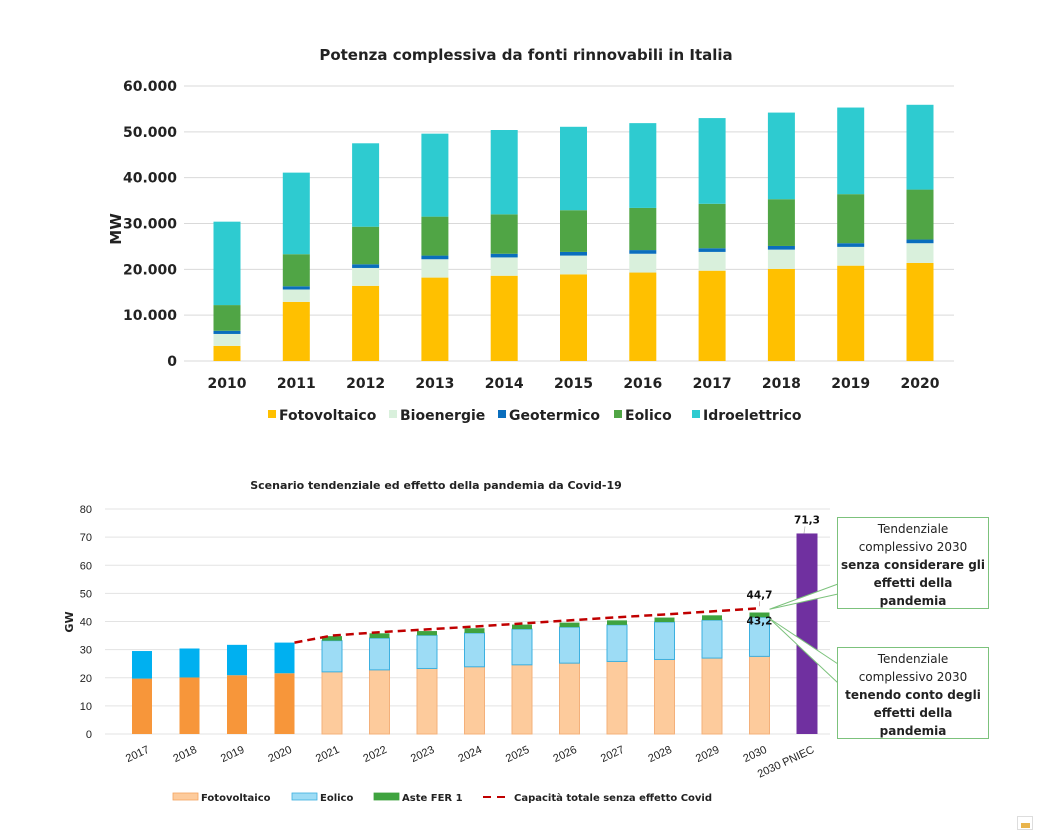 The width and height of the screenshot is (1041, 832). I want to click on chart1-legend-label-eolico: Eolico, so click(648, 416).